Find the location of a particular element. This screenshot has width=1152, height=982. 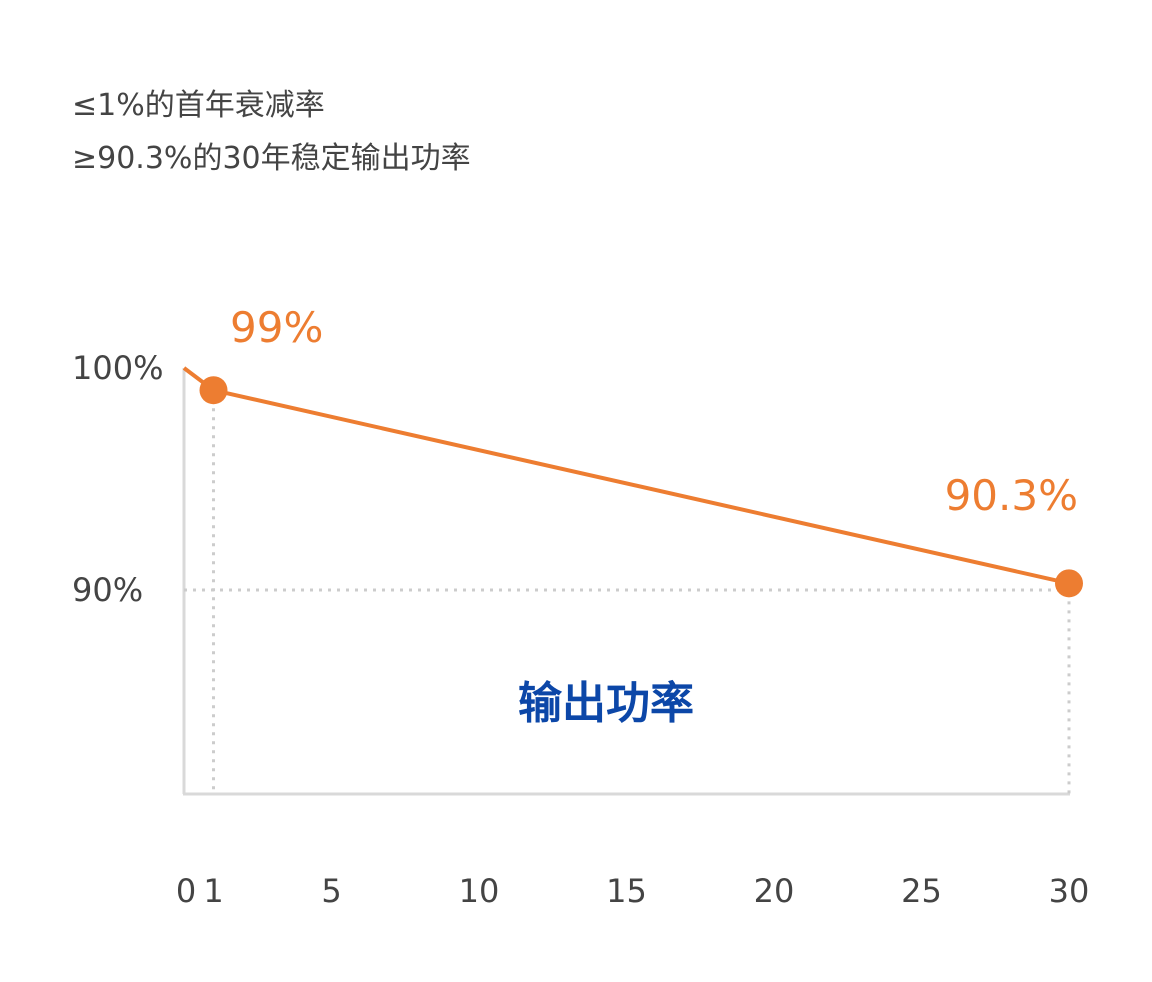

x-tick-label-5: 20 is located at coordinates (774, 891).